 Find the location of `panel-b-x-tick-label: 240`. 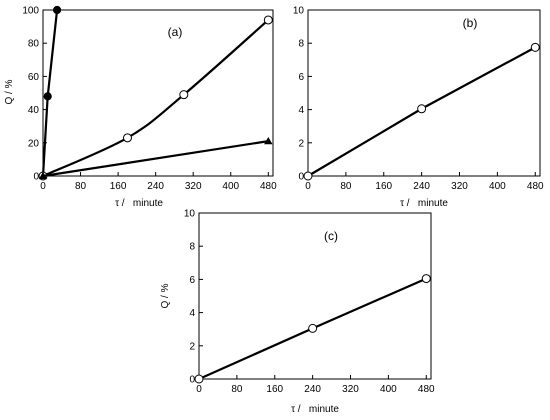

panel-b-x-tick-label: 240 is located at coordinates (421, 186).